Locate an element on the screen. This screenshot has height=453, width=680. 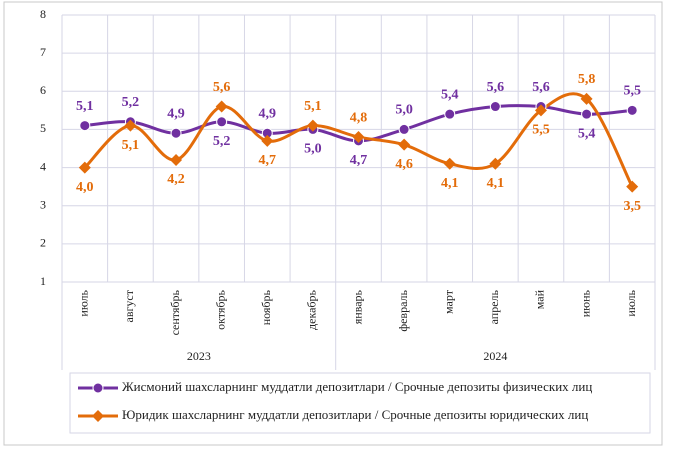
data-label: 4,6 is located at coordinates (404, 164).